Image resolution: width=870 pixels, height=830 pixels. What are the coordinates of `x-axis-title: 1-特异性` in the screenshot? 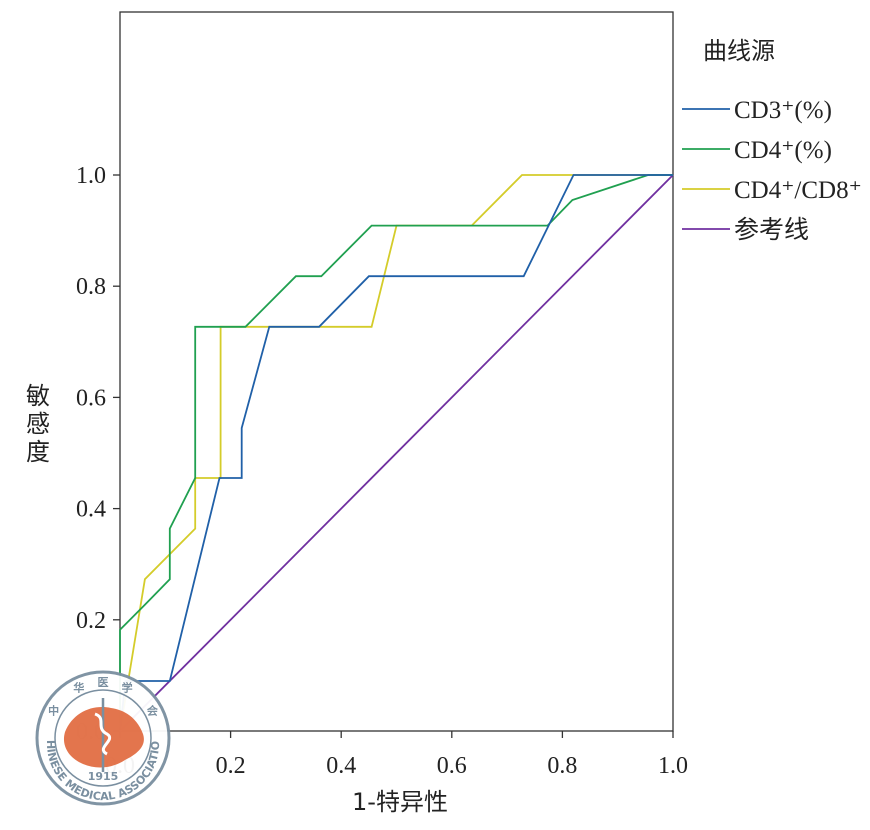 It's located at (400, 802).